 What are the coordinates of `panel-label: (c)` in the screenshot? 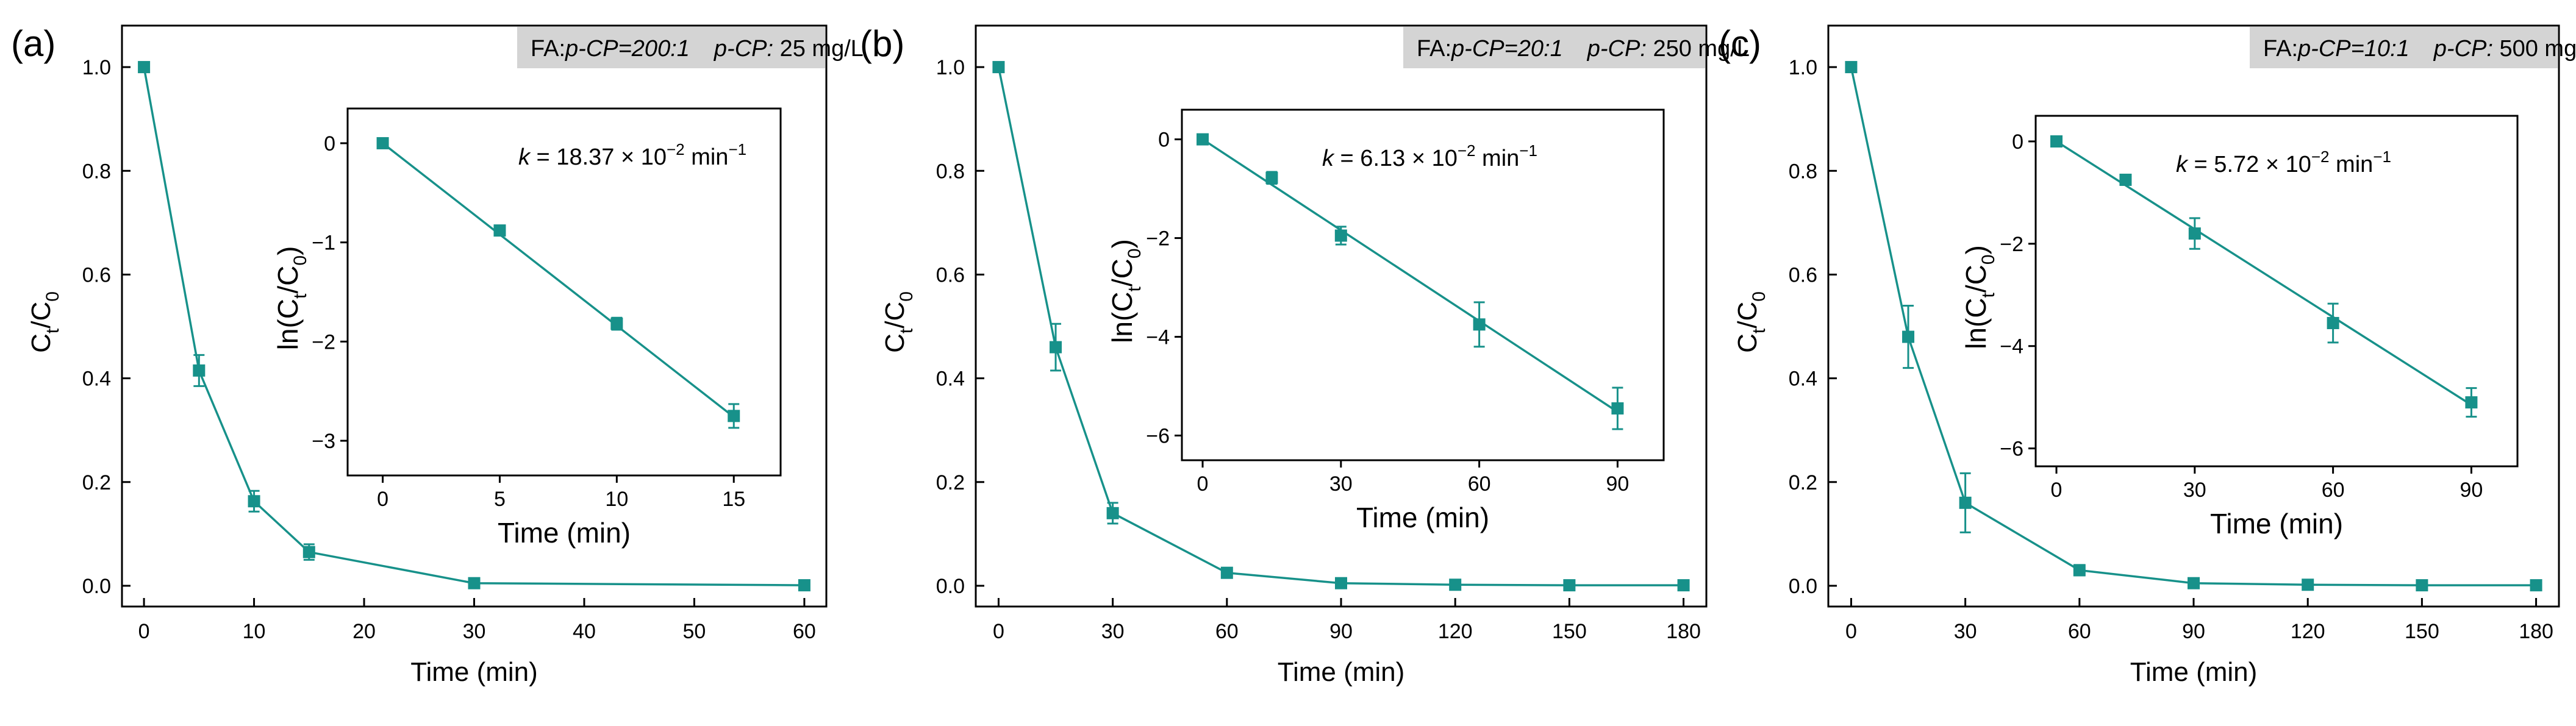 It's located at (1740, 43).